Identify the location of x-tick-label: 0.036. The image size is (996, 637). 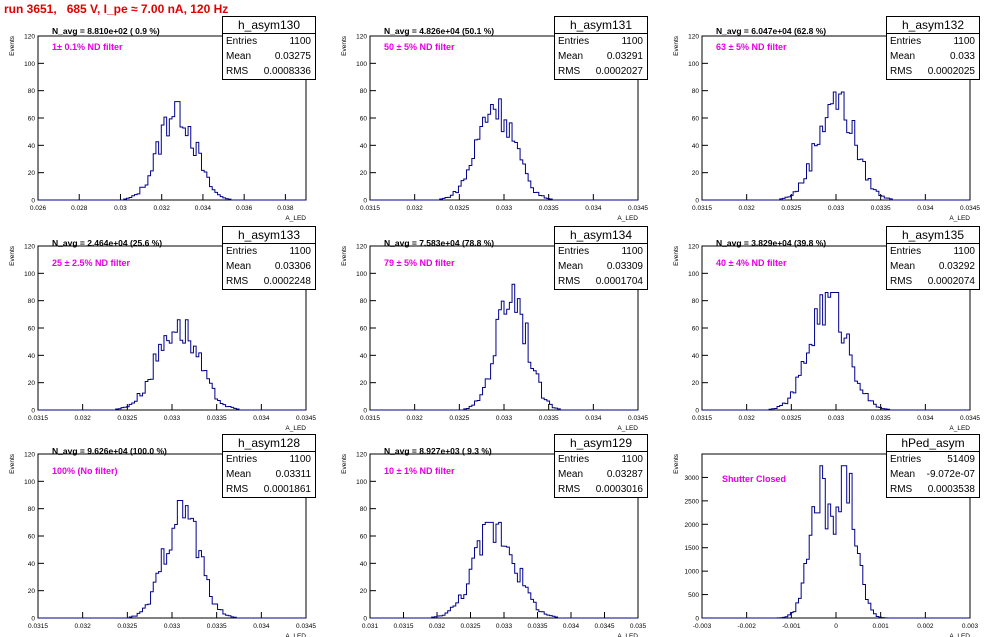
(244, 208).